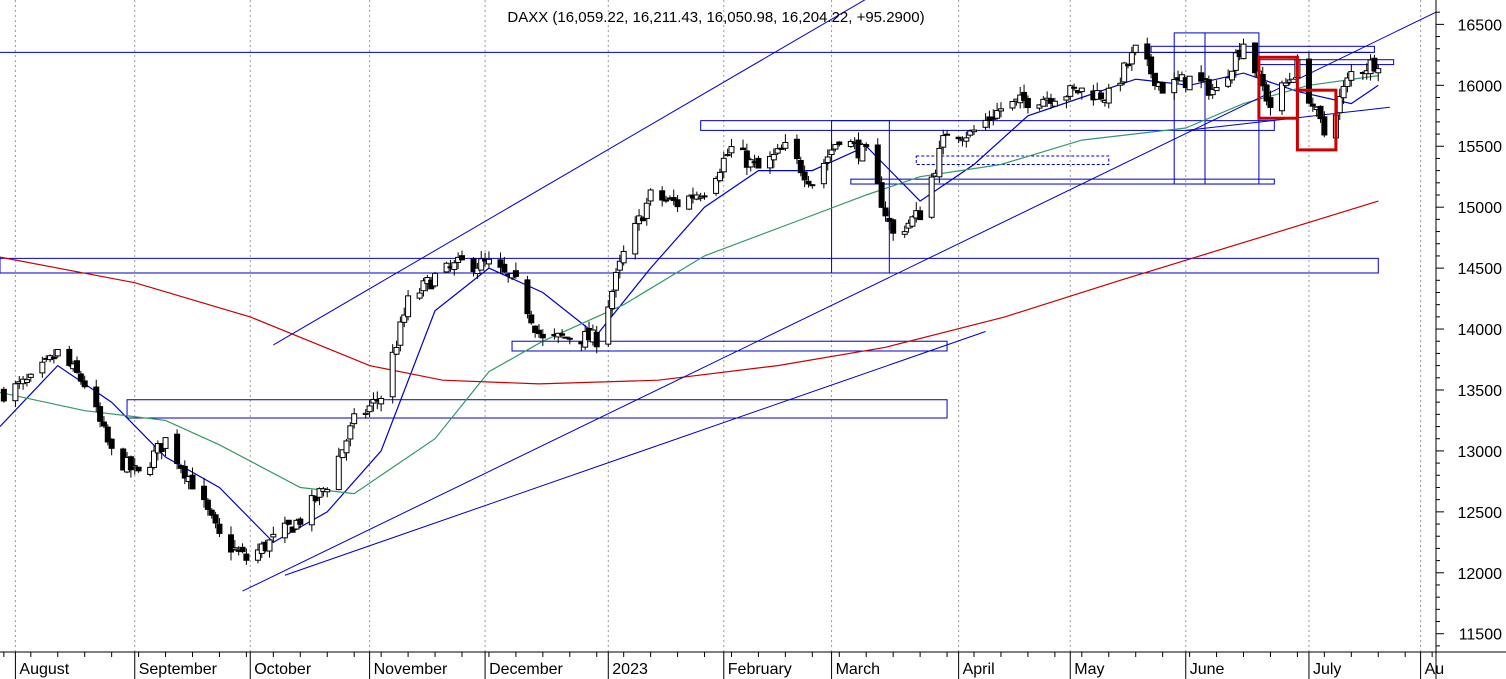 This screenshot has width=1506, height=679. I want to click on highlight-box, so click(1278, 87).